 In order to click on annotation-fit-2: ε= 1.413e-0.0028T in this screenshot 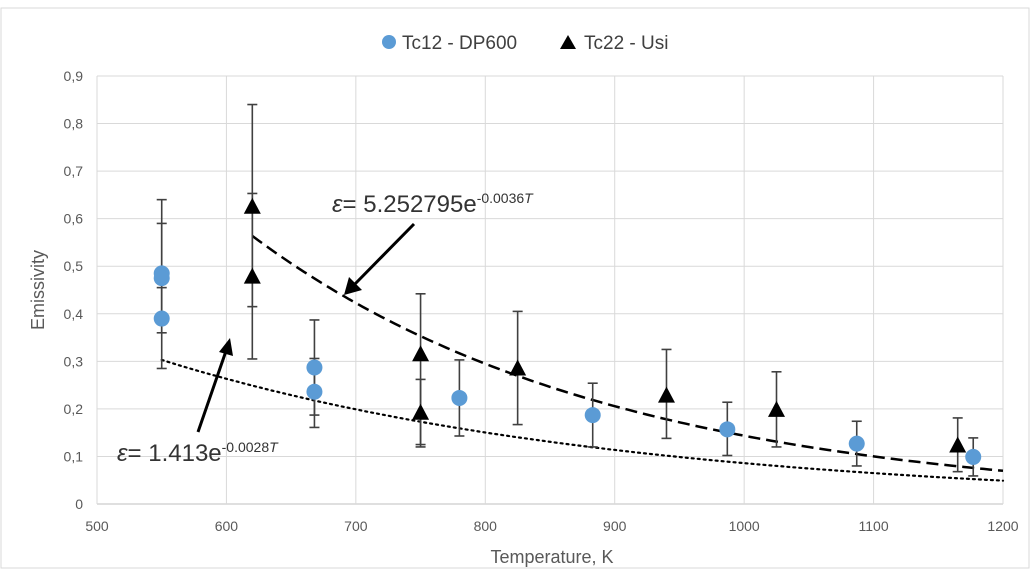, I will do `click(198, 402)`.